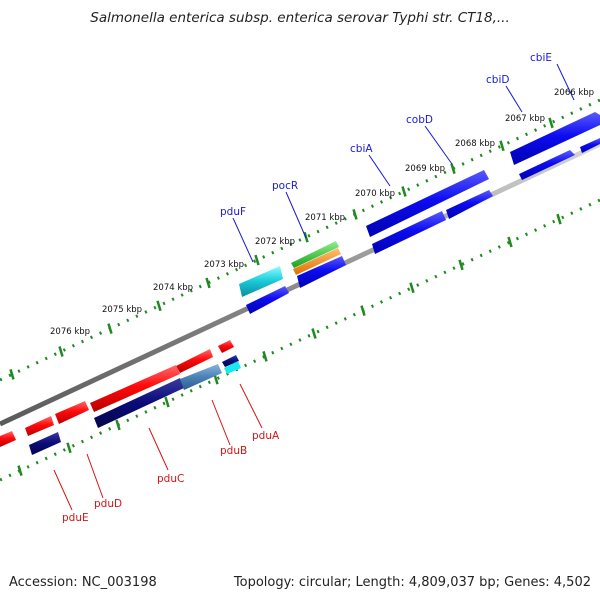 This screenshot has width=600, height=600. Describe the element at coordinates (122, 310) in the screenshot. I see `kbp-label: 2075 kbp` at that location.